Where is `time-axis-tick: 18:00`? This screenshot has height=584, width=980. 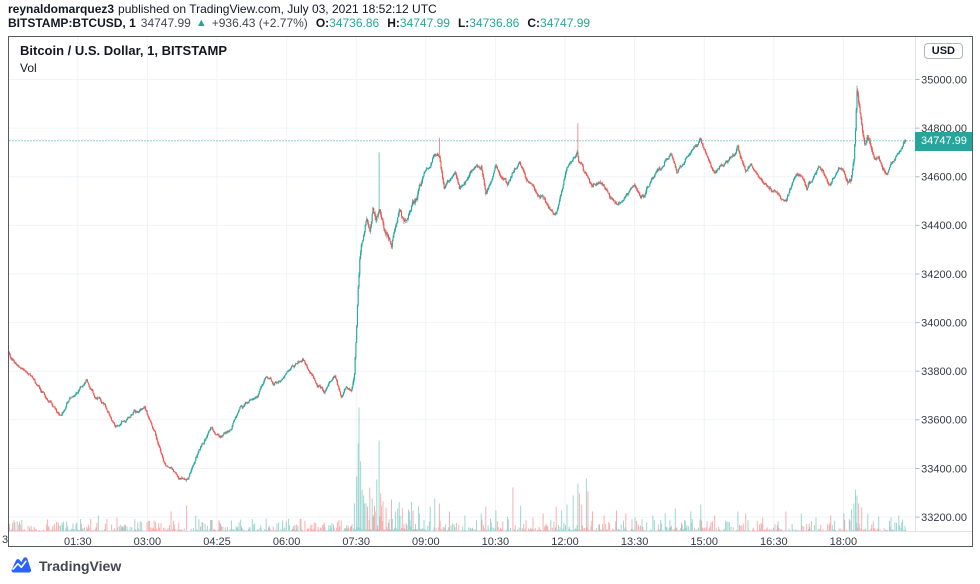 time-axis-tick: 18:00 is located at coordinates (844, 541).